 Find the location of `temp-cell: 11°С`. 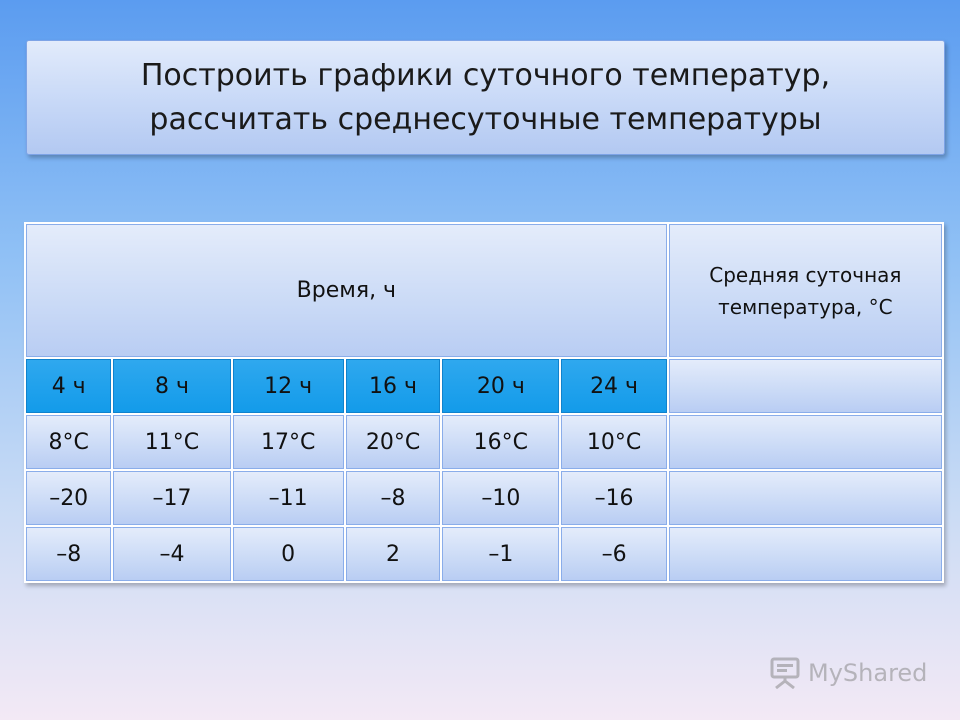

temp-cell: 11°С is located at coordinates (172, 442).